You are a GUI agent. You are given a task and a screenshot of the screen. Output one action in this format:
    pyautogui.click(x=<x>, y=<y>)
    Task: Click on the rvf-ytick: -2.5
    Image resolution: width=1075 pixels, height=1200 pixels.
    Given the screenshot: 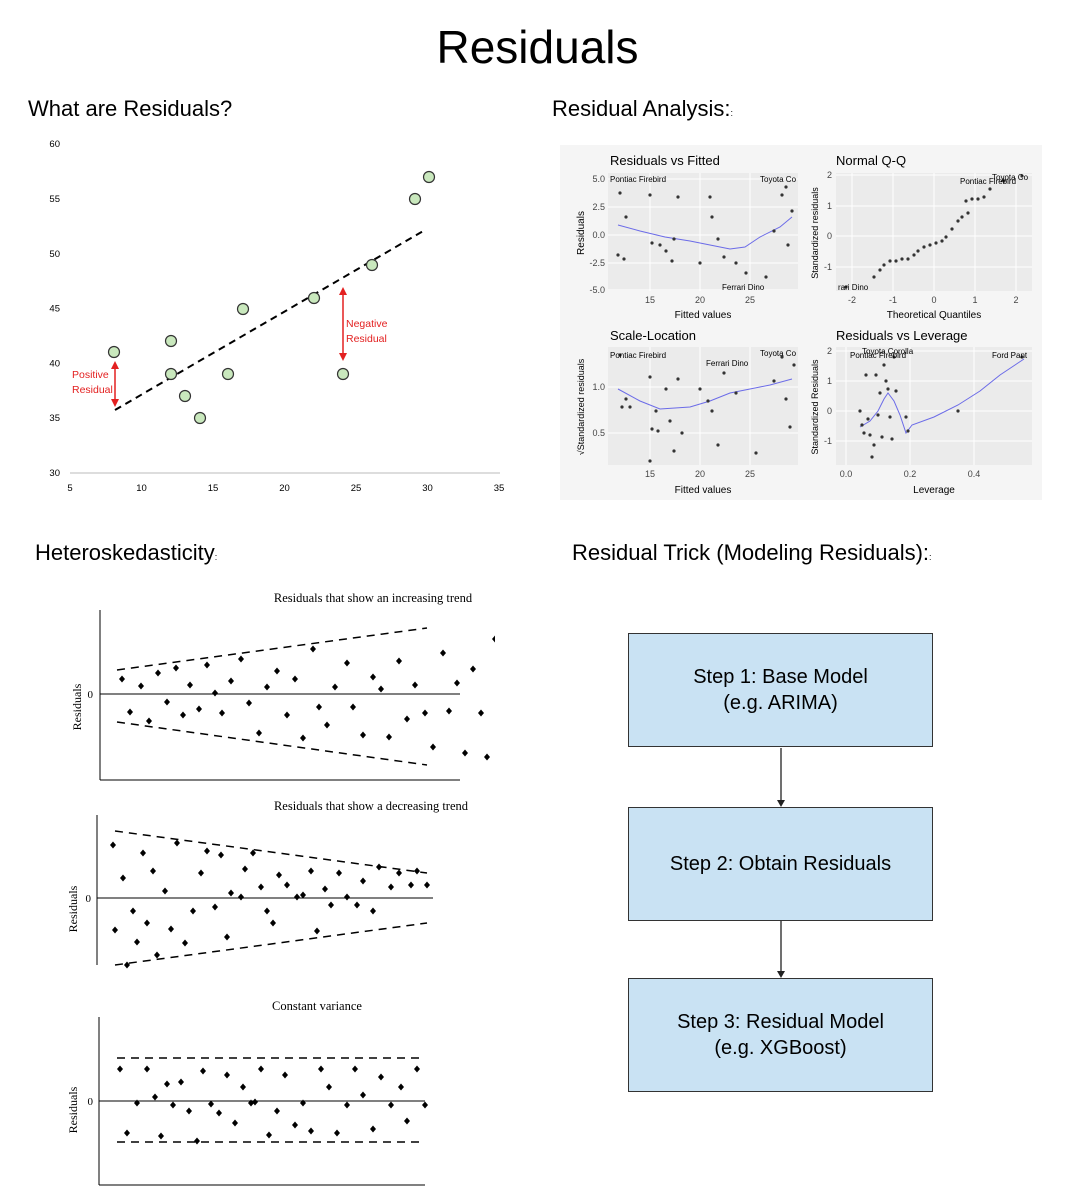 What is the action you would take?
    pyautogui.click(x=597, y=263)
    